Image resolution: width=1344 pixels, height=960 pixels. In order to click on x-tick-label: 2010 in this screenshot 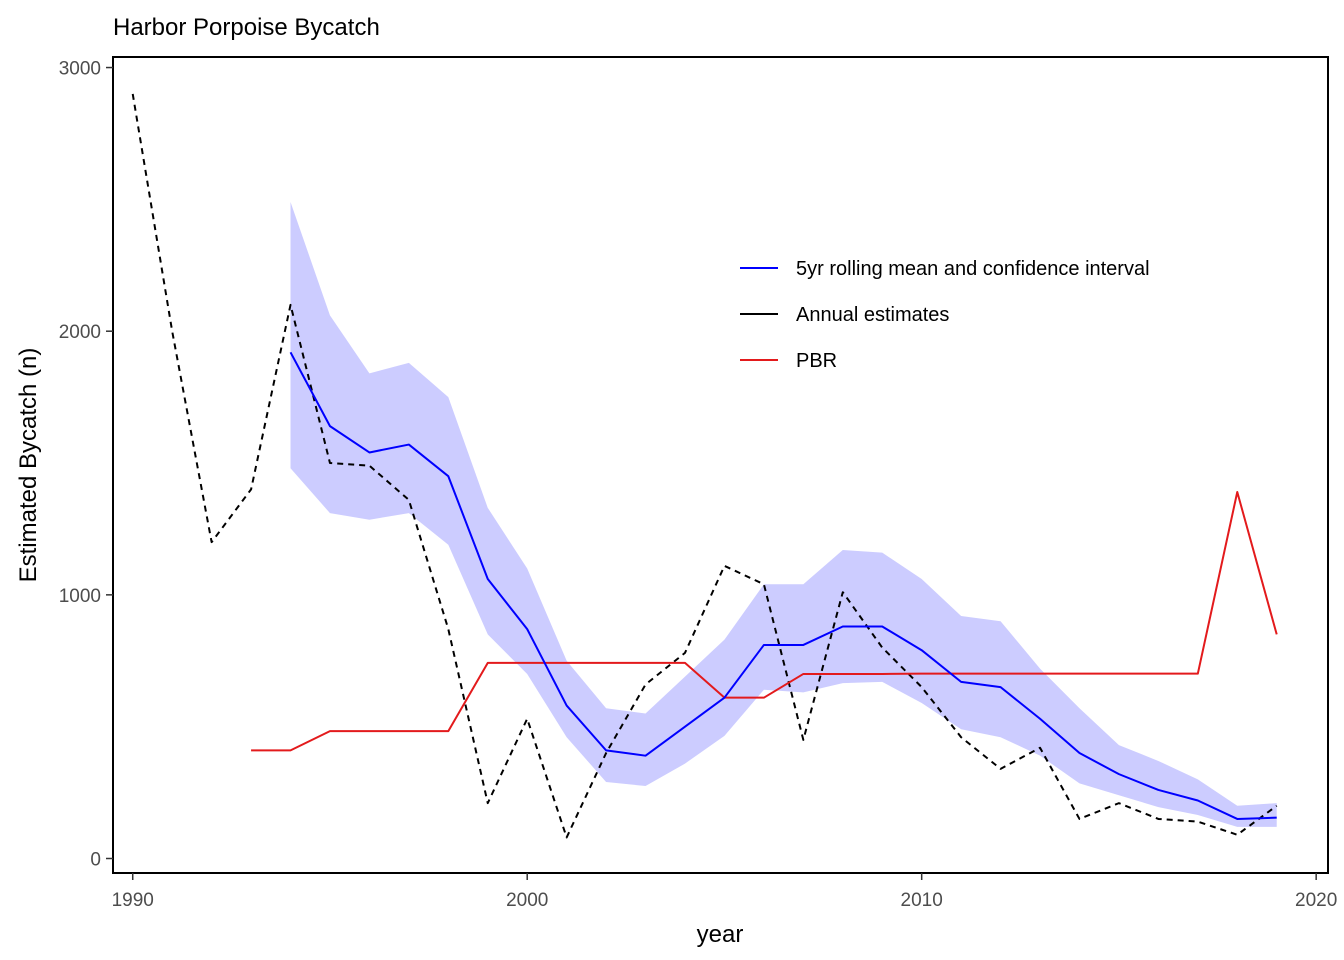, I will do `click(922, 900)`.